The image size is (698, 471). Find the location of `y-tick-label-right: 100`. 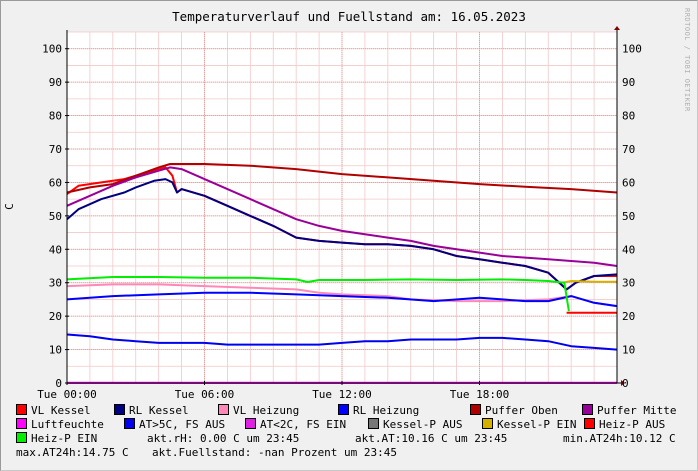

y-tick-label-right: 100 is located at coordinates (632, 49).